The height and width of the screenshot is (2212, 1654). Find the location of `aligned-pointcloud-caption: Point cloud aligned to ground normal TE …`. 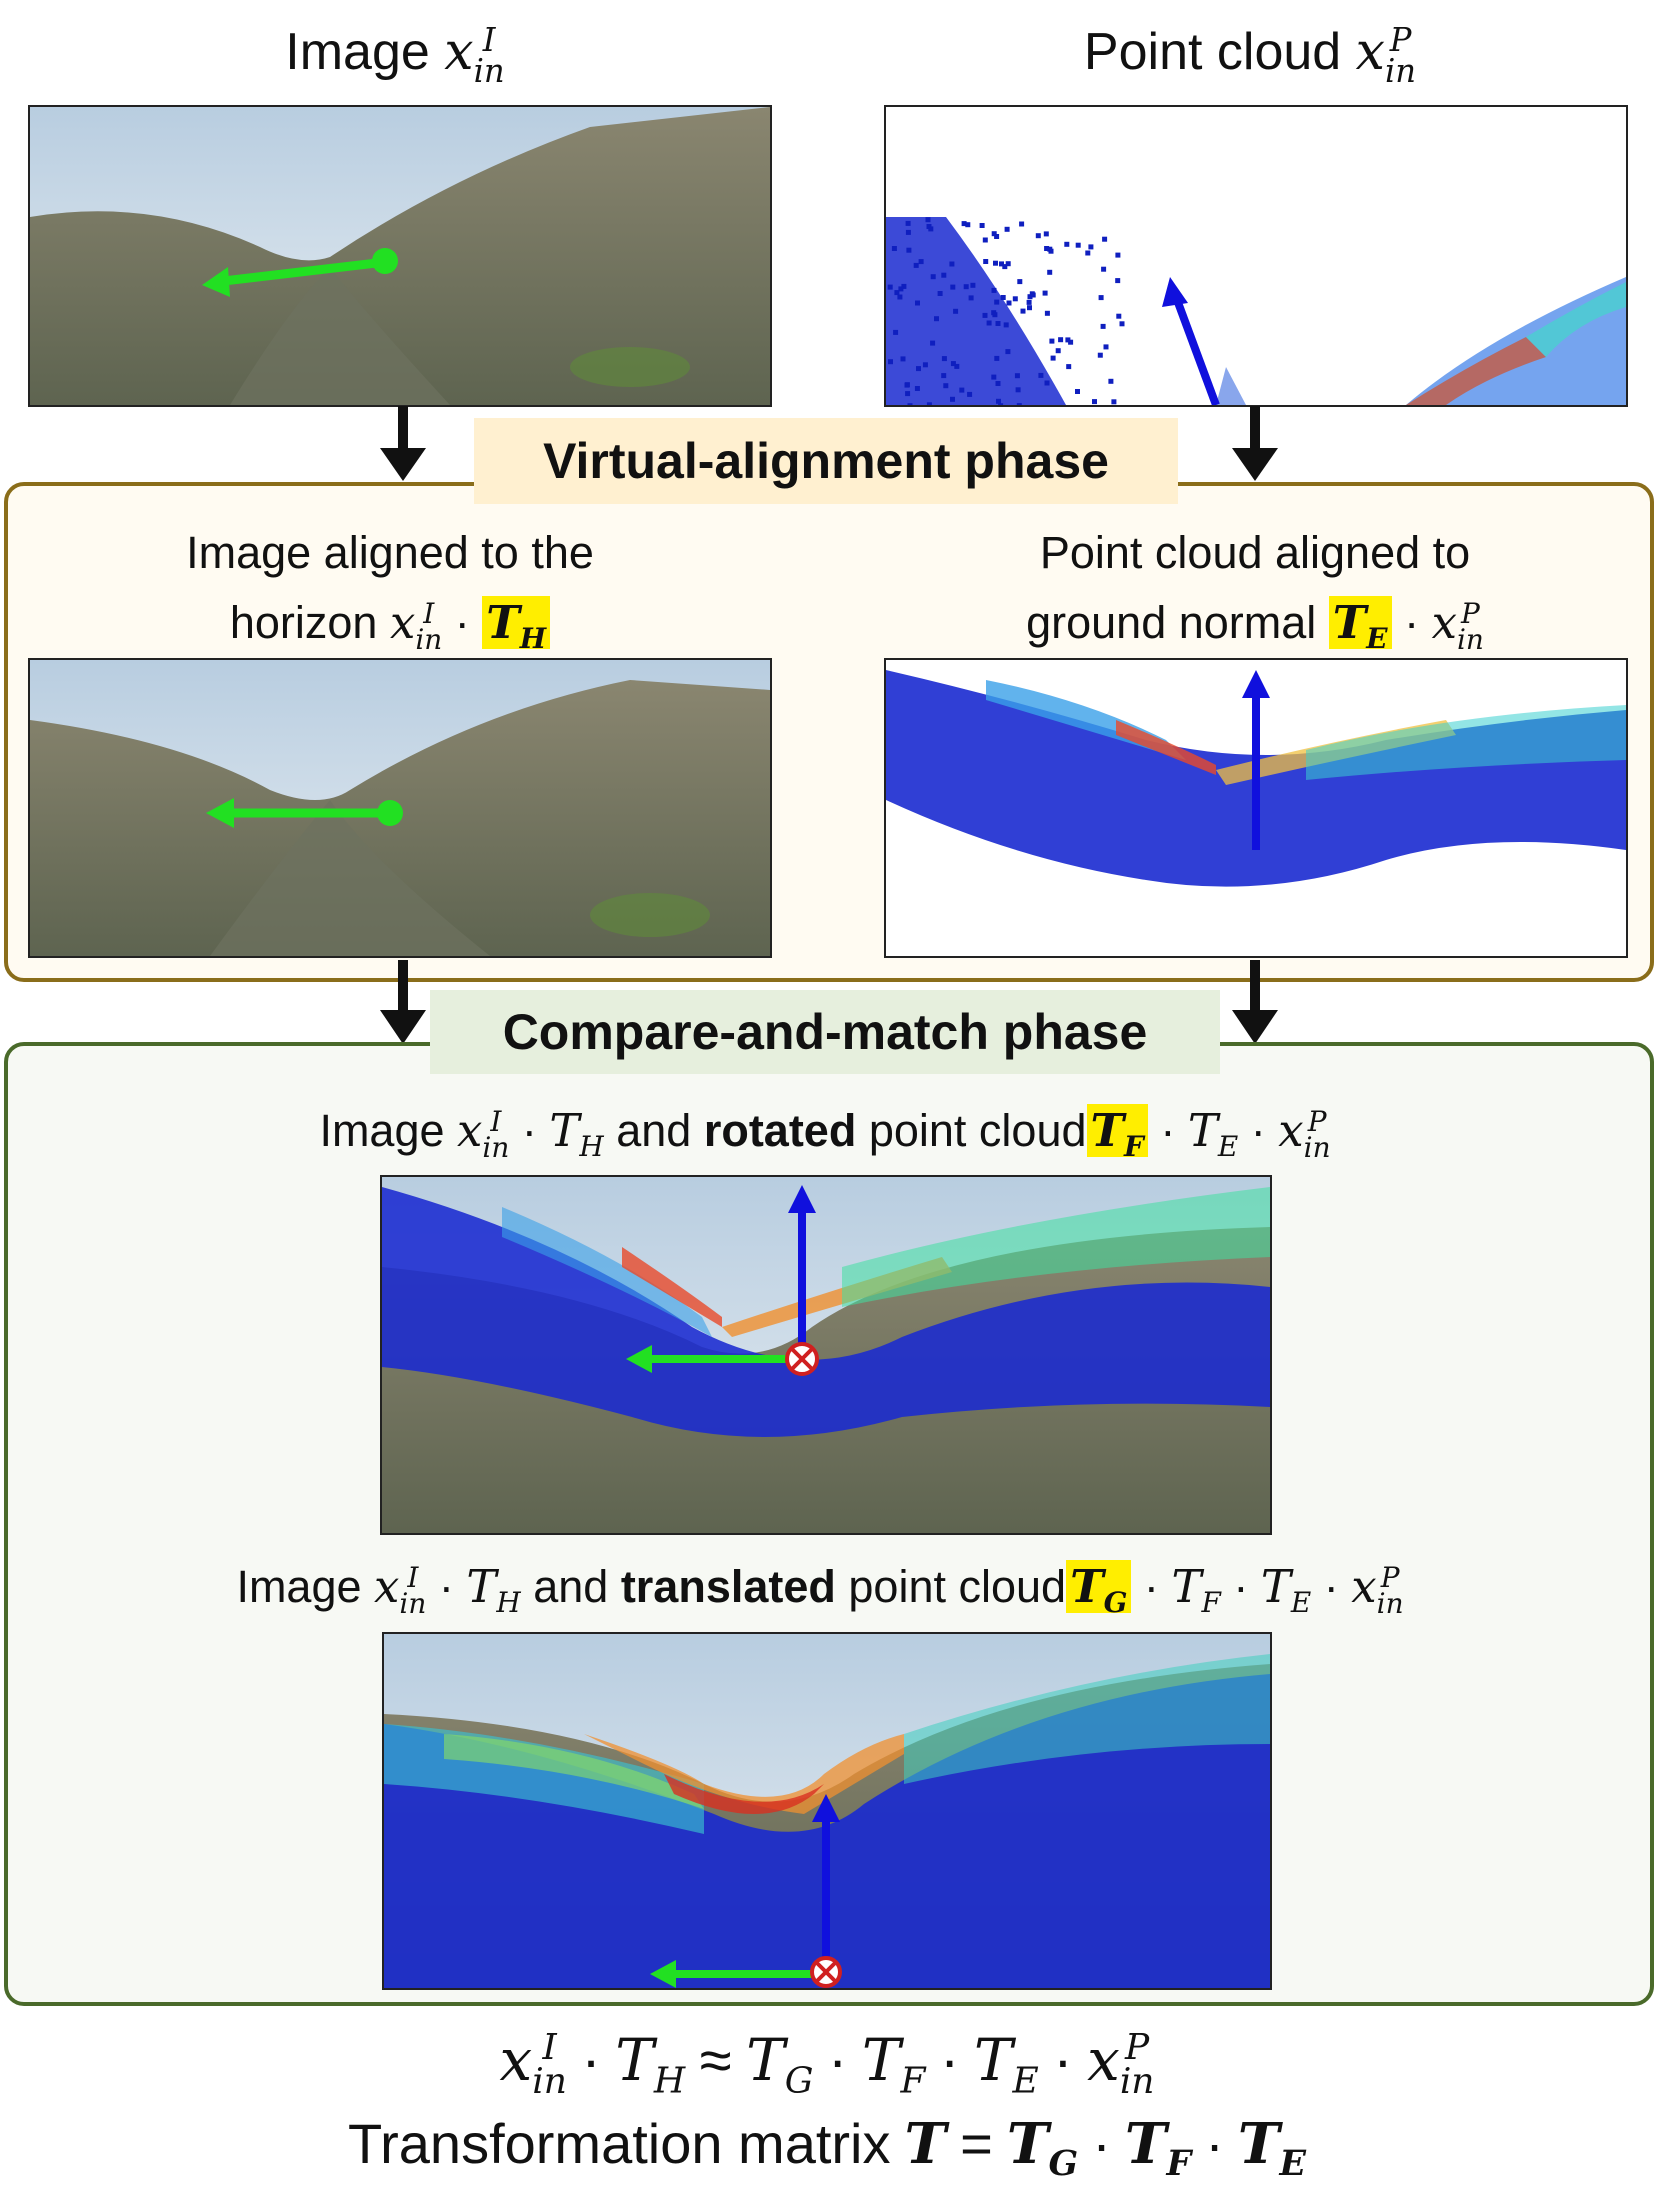

aligned-pointcloud-caption: Point cloud aligned to ground normal TE … is located at coordinates (1255, 591).